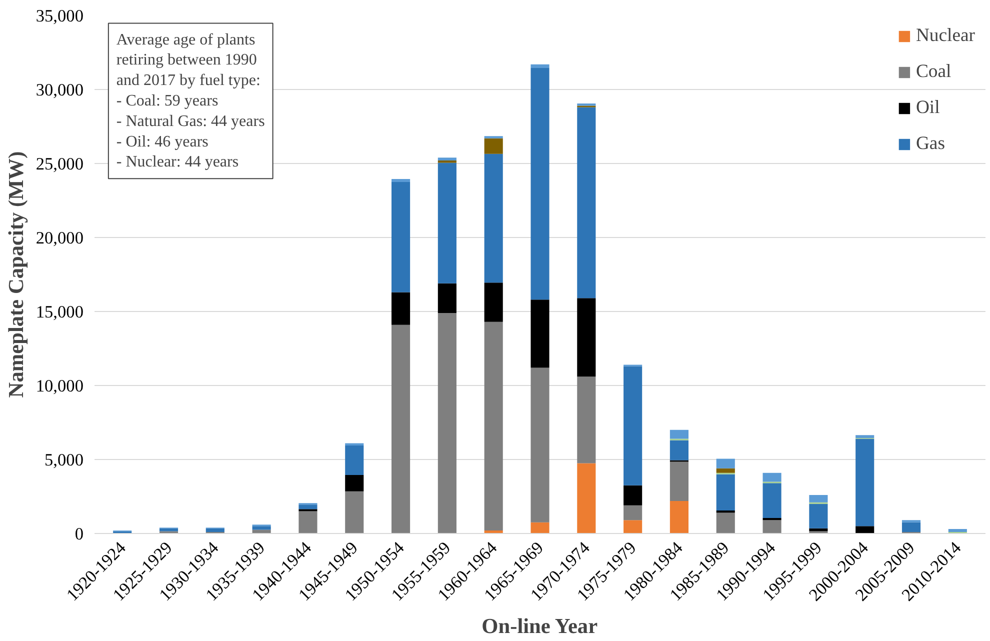 The width and height of the screenshot is (990, 641). I want to click on y-tick-label: 15,000, so click(60, 312).